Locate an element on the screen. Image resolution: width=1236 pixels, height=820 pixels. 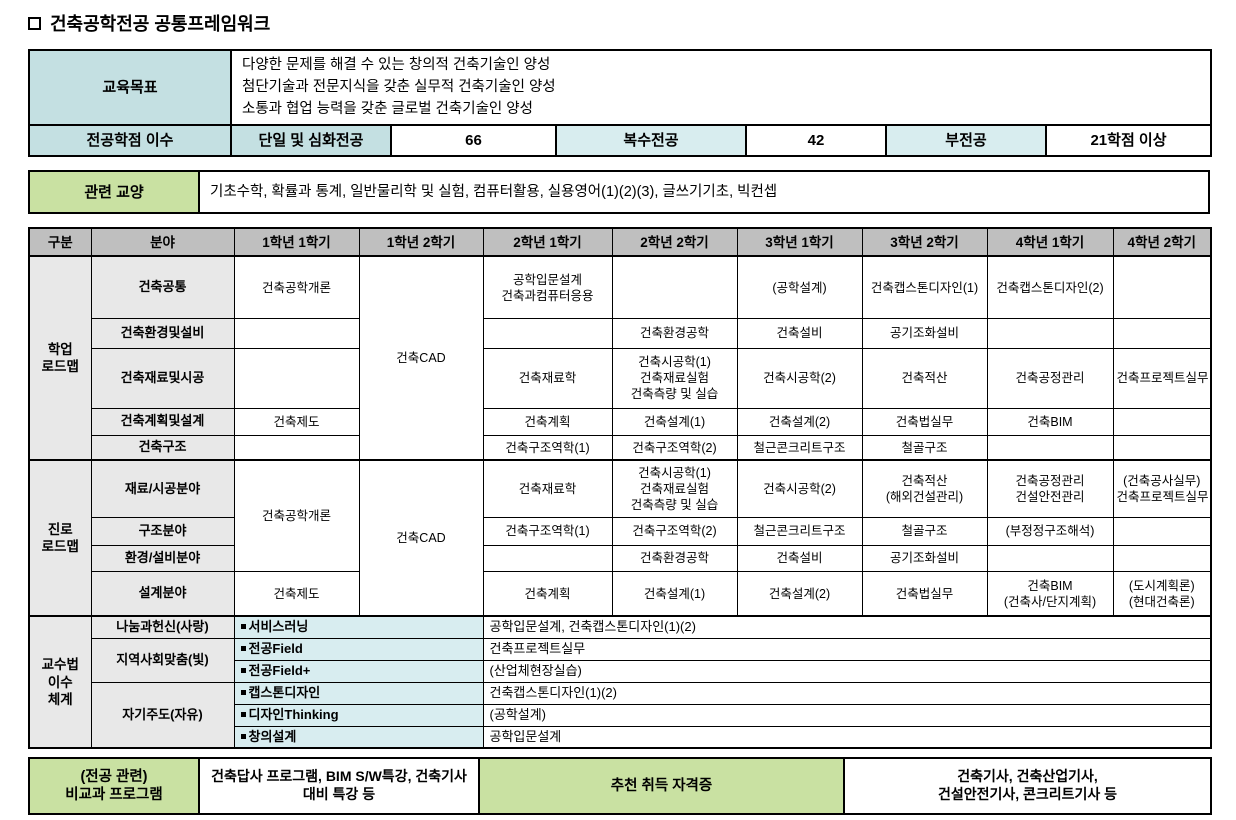
single-major-label: 단일 및 심화전공 is located at coordinates (311, 141).